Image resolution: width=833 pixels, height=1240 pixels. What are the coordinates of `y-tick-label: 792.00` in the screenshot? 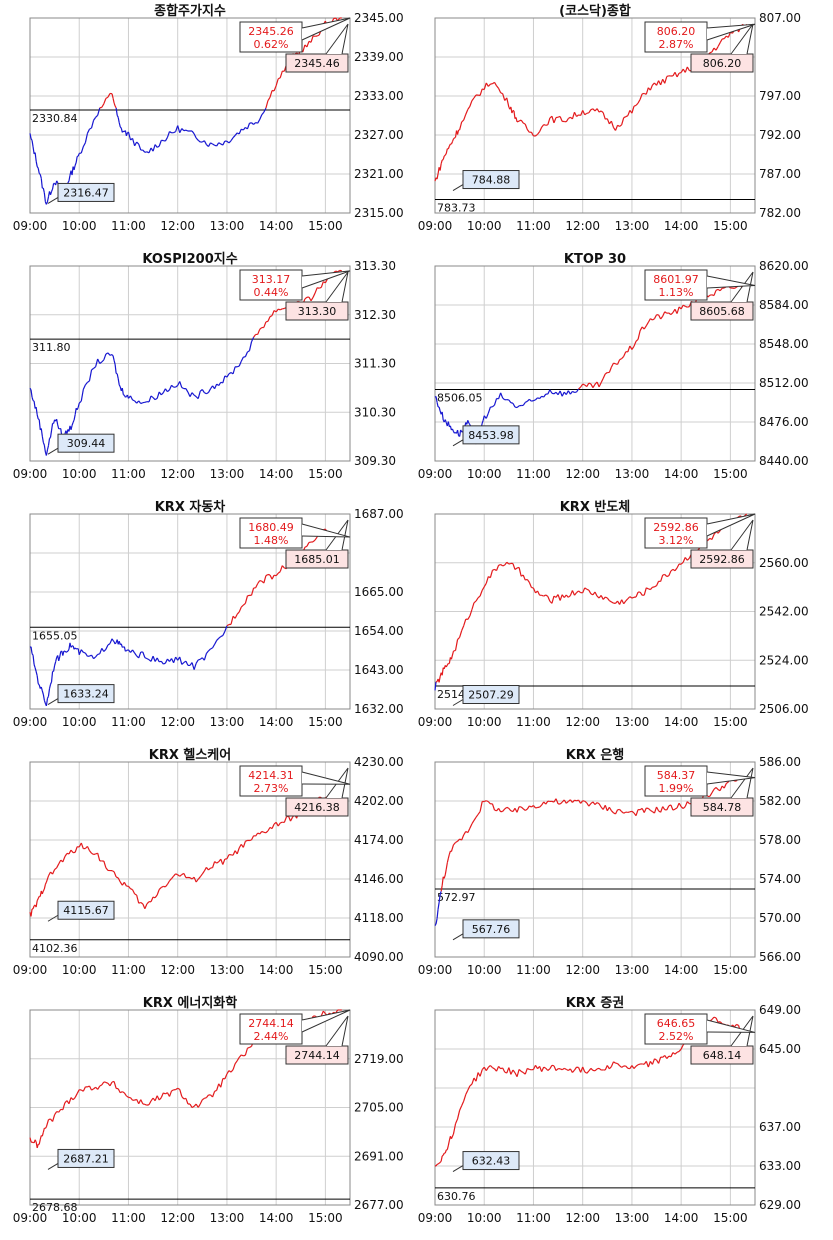 It's located at (780, 135).